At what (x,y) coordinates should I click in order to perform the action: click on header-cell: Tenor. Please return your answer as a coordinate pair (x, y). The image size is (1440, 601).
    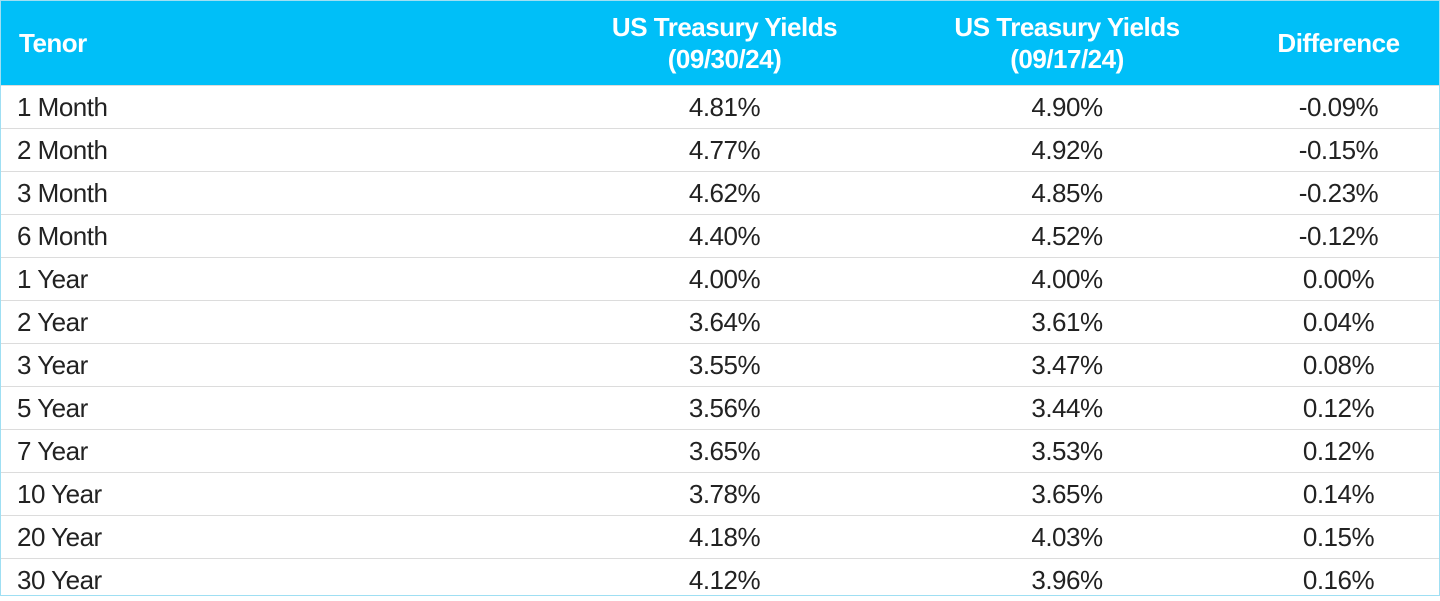
    Looking at the image, I should click on (277, 43).